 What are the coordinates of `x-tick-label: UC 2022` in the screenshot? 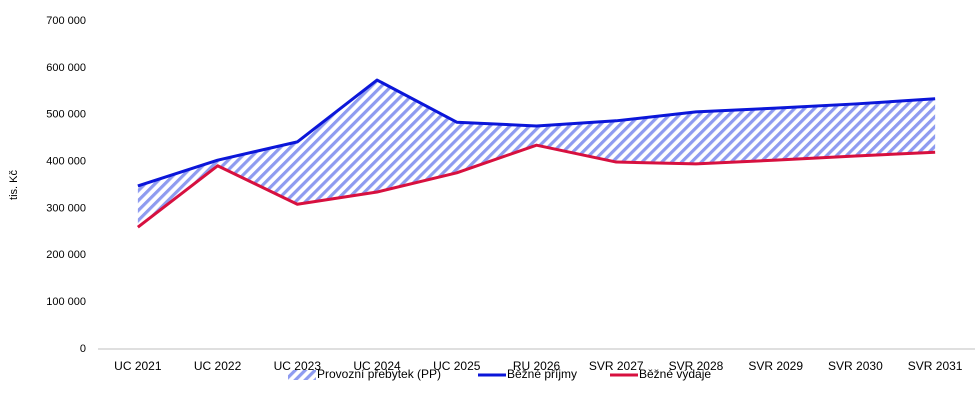 It's located at (218, 366).